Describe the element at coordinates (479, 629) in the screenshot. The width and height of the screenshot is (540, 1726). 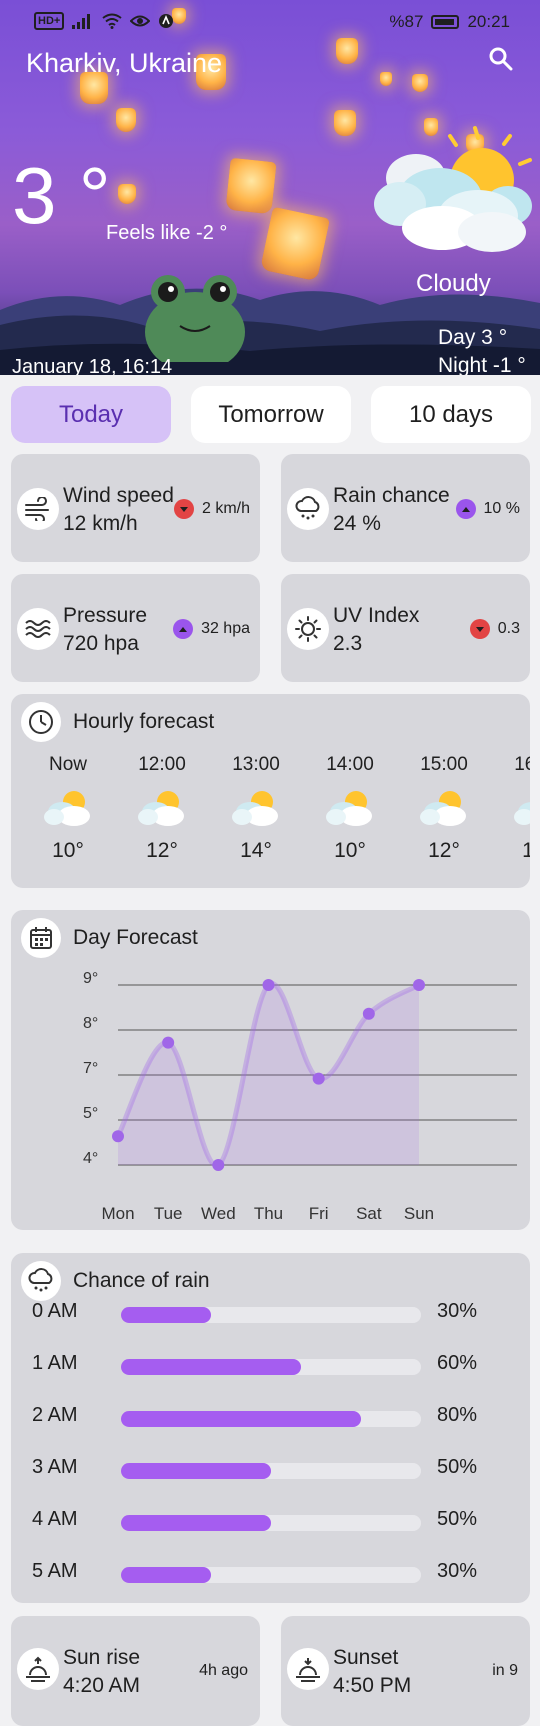
I see `arrow-down-icon` at that location.